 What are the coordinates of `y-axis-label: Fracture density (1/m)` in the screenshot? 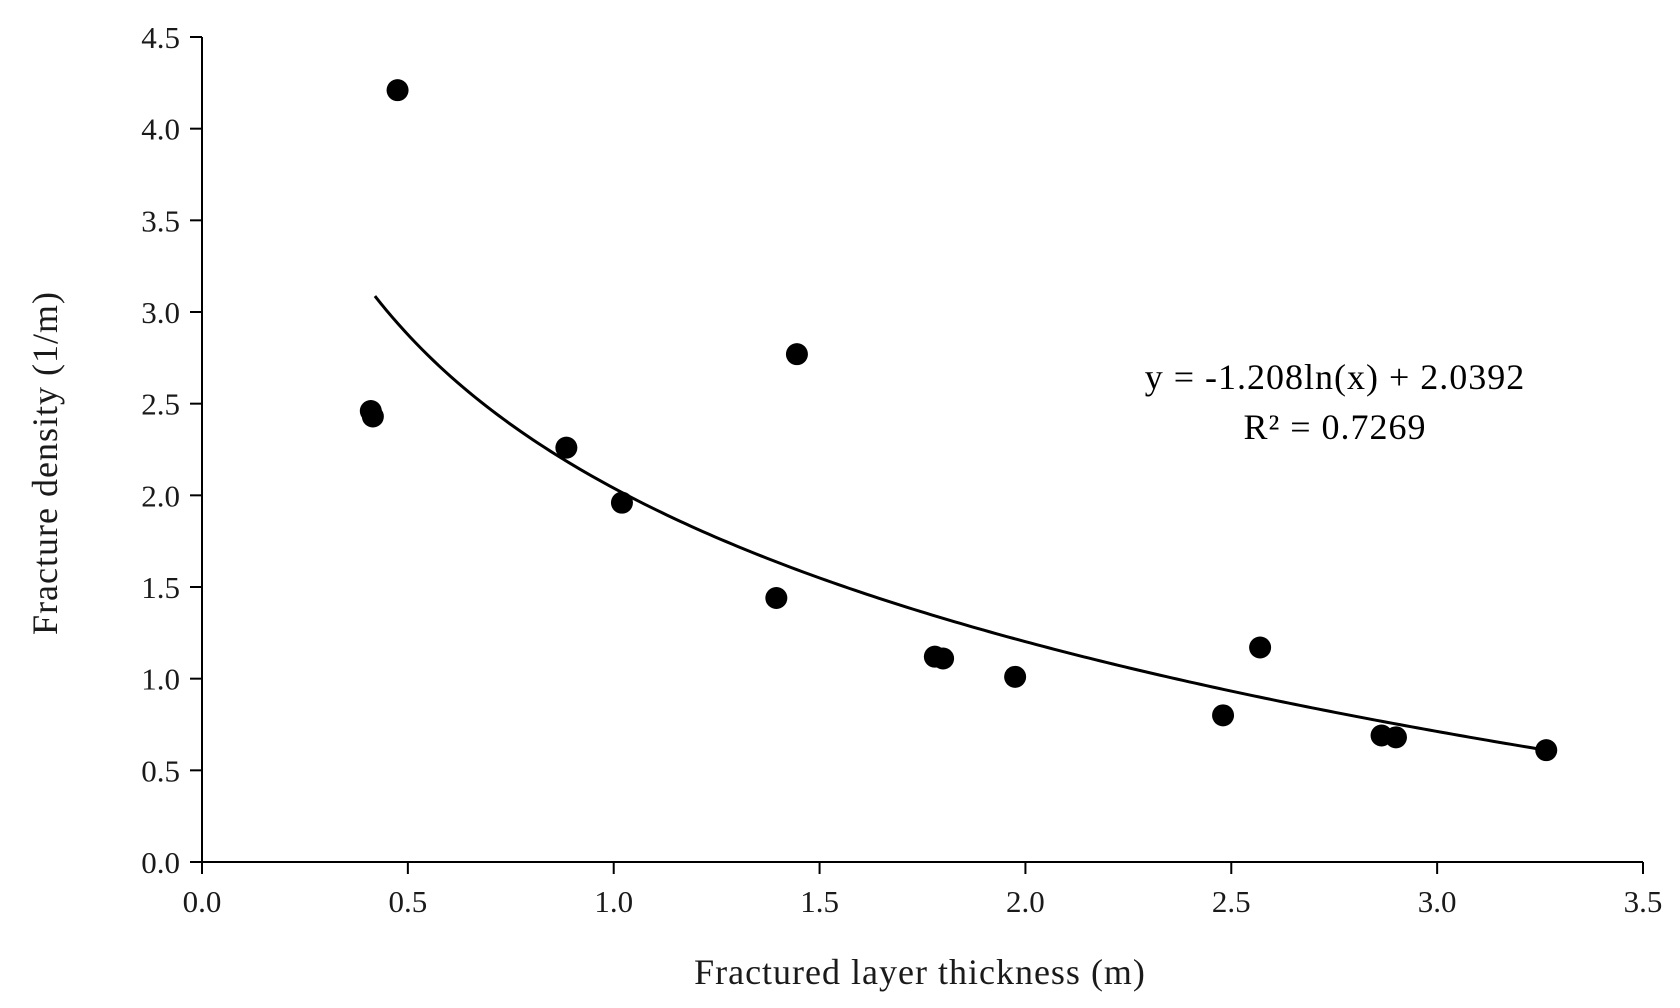 It's located at (45, 463).